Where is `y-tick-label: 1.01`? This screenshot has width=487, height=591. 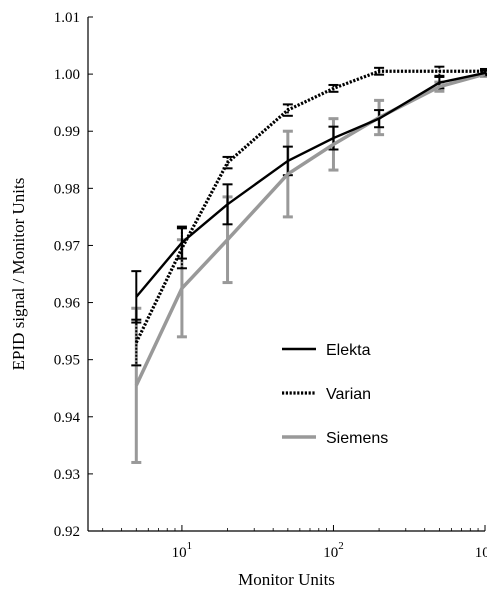 y-tick-label: 1.01 is located at coordinates (67, 18).